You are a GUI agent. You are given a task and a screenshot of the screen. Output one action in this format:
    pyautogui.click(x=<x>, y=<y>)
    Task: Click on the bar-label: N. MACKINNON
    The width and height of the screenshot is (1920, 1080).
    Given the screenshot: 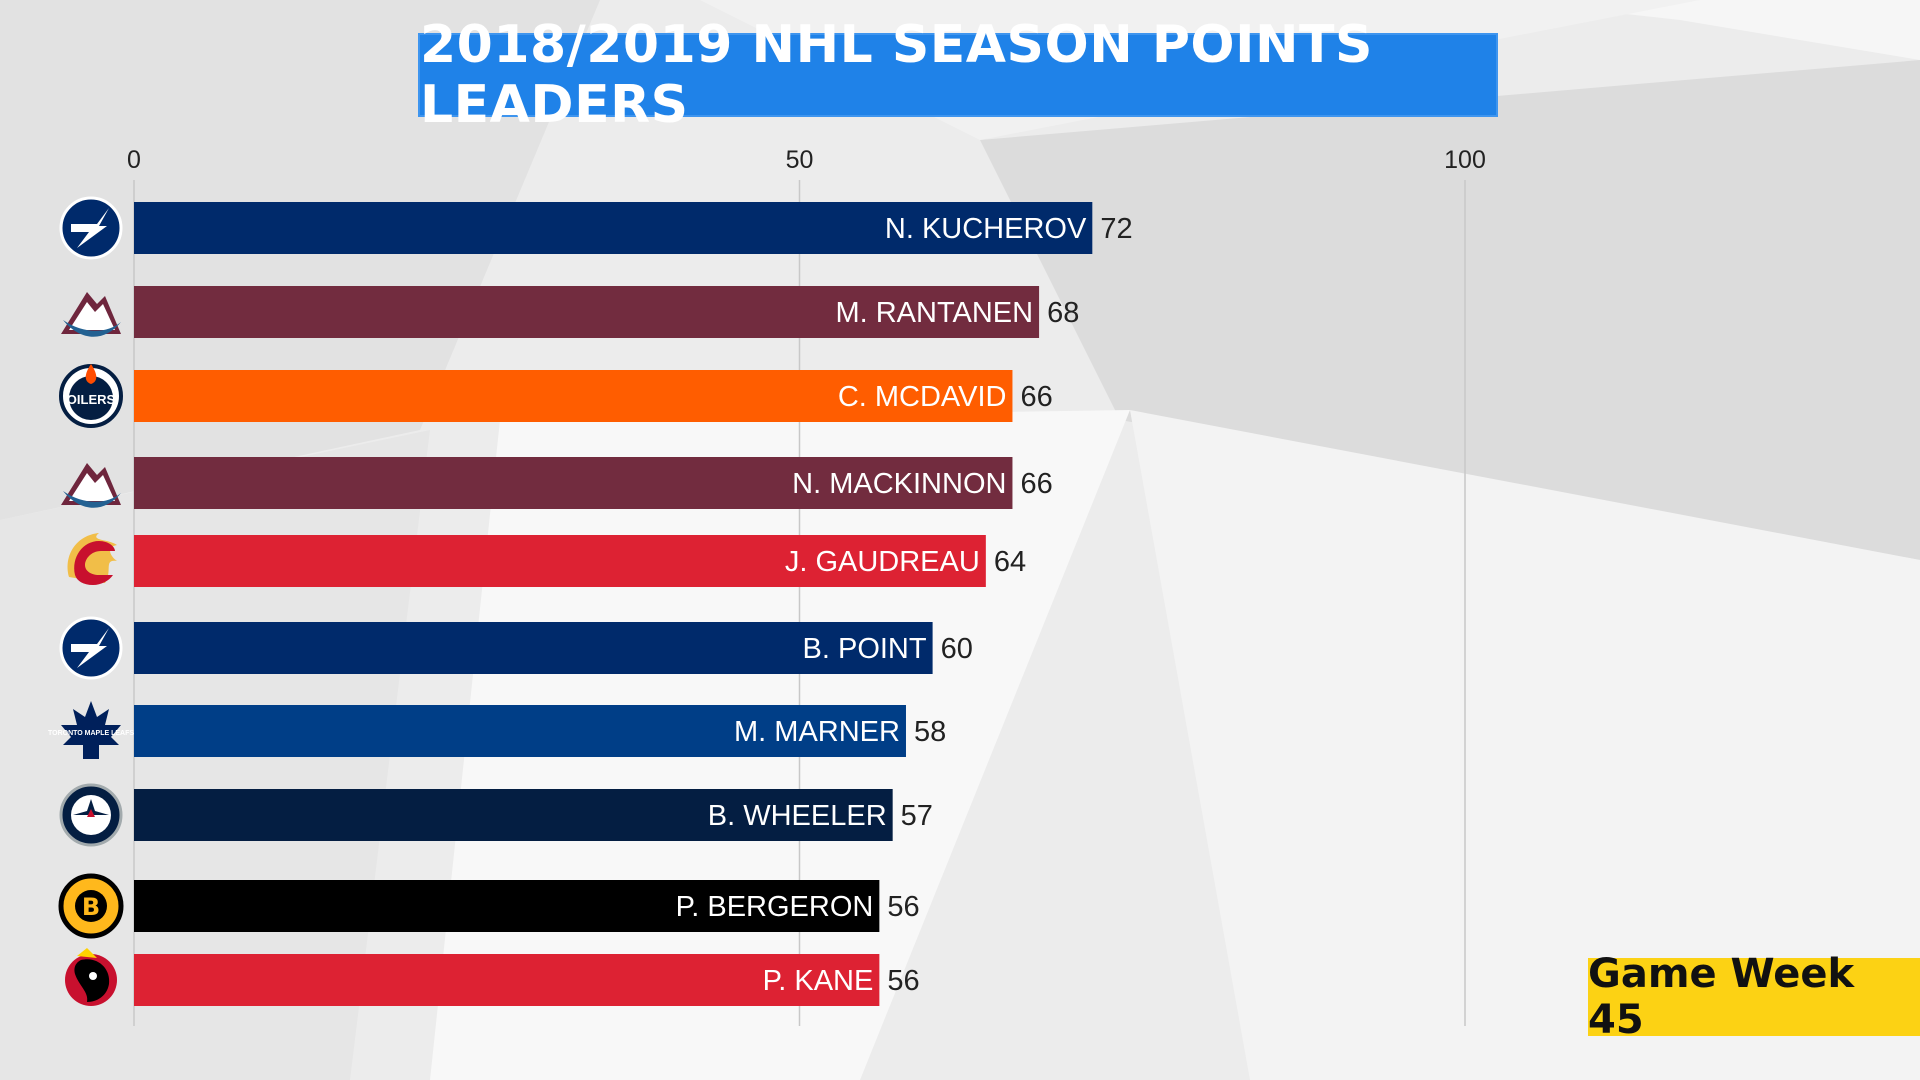 What is the action you would take?
    pyautogui.click(x=899, y=484)
    